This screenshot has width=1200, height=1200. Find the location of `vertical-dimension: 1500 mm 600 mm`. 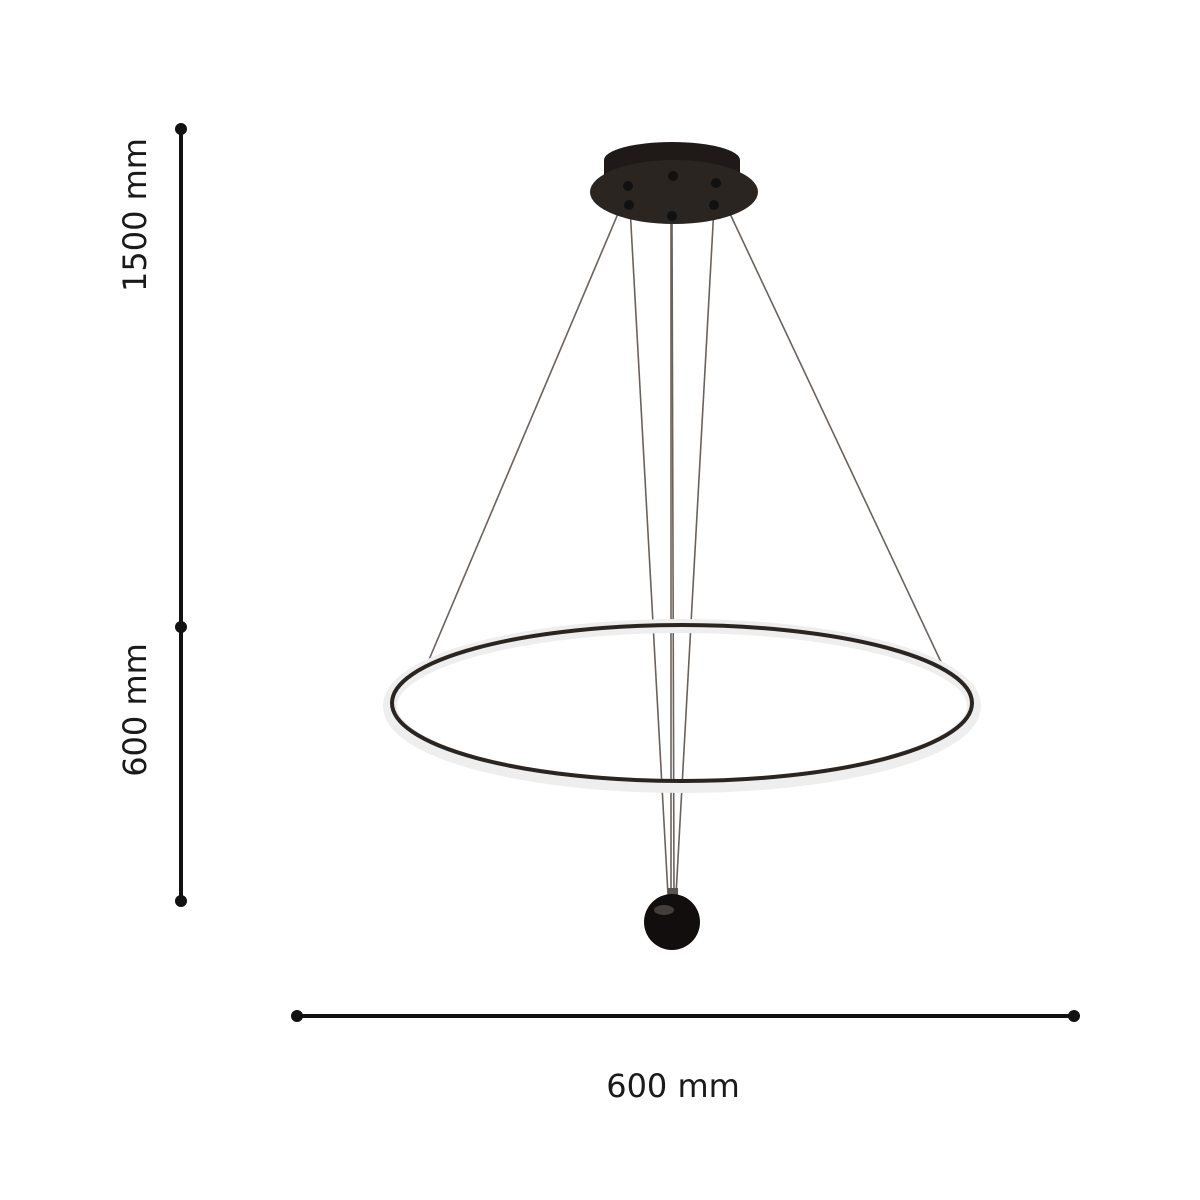

vertical-dimension: 1500 mm 600 mm is located at coordinates (151, 515).